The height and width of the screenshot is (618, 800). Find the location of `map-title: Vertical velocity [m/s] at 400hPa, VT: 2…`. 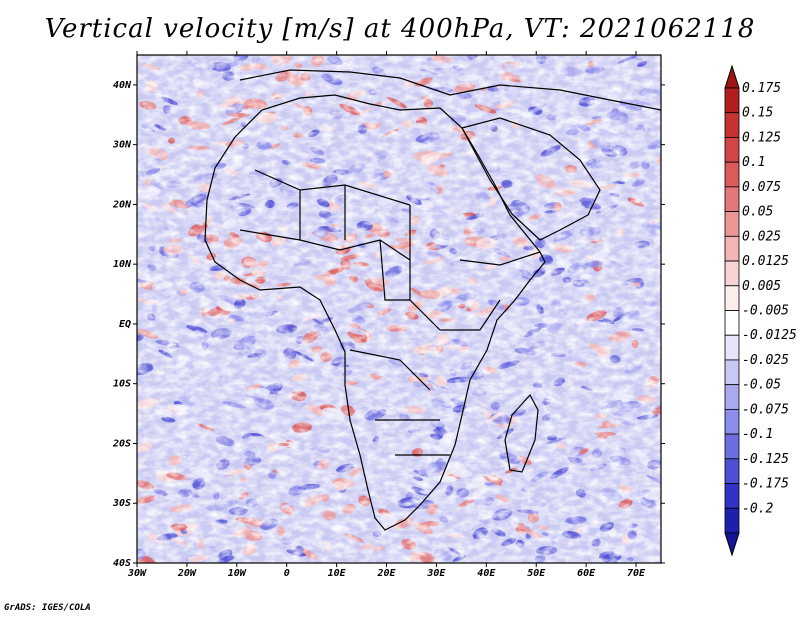

map-title: Vertical velocity [m/s] at 400hPa, VT: 2… is located at coordinates (400, 29).